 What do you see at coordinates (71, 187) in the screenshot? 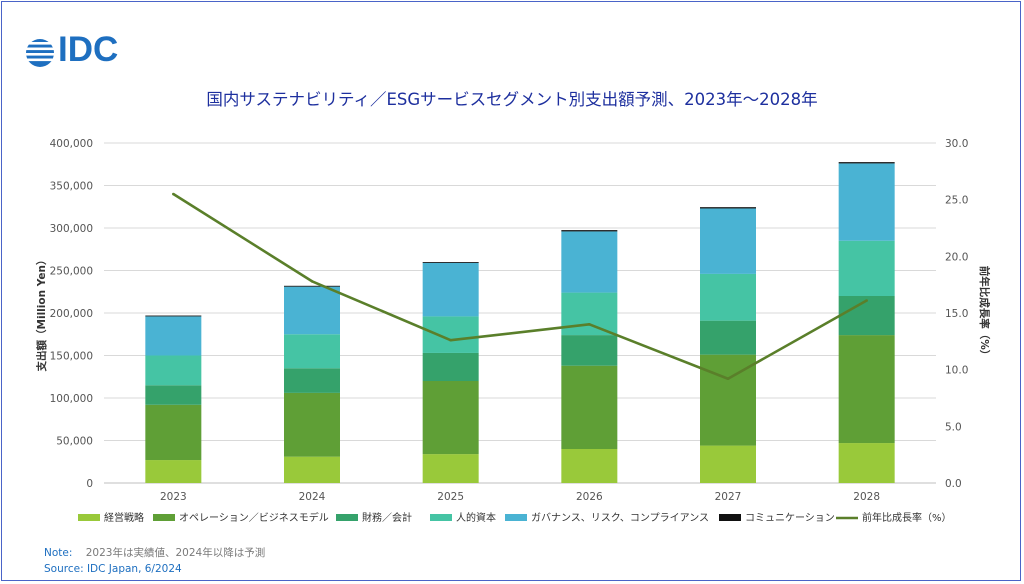
I see `y-left-tick-label: 350,000` at bounding box center [71, 187].